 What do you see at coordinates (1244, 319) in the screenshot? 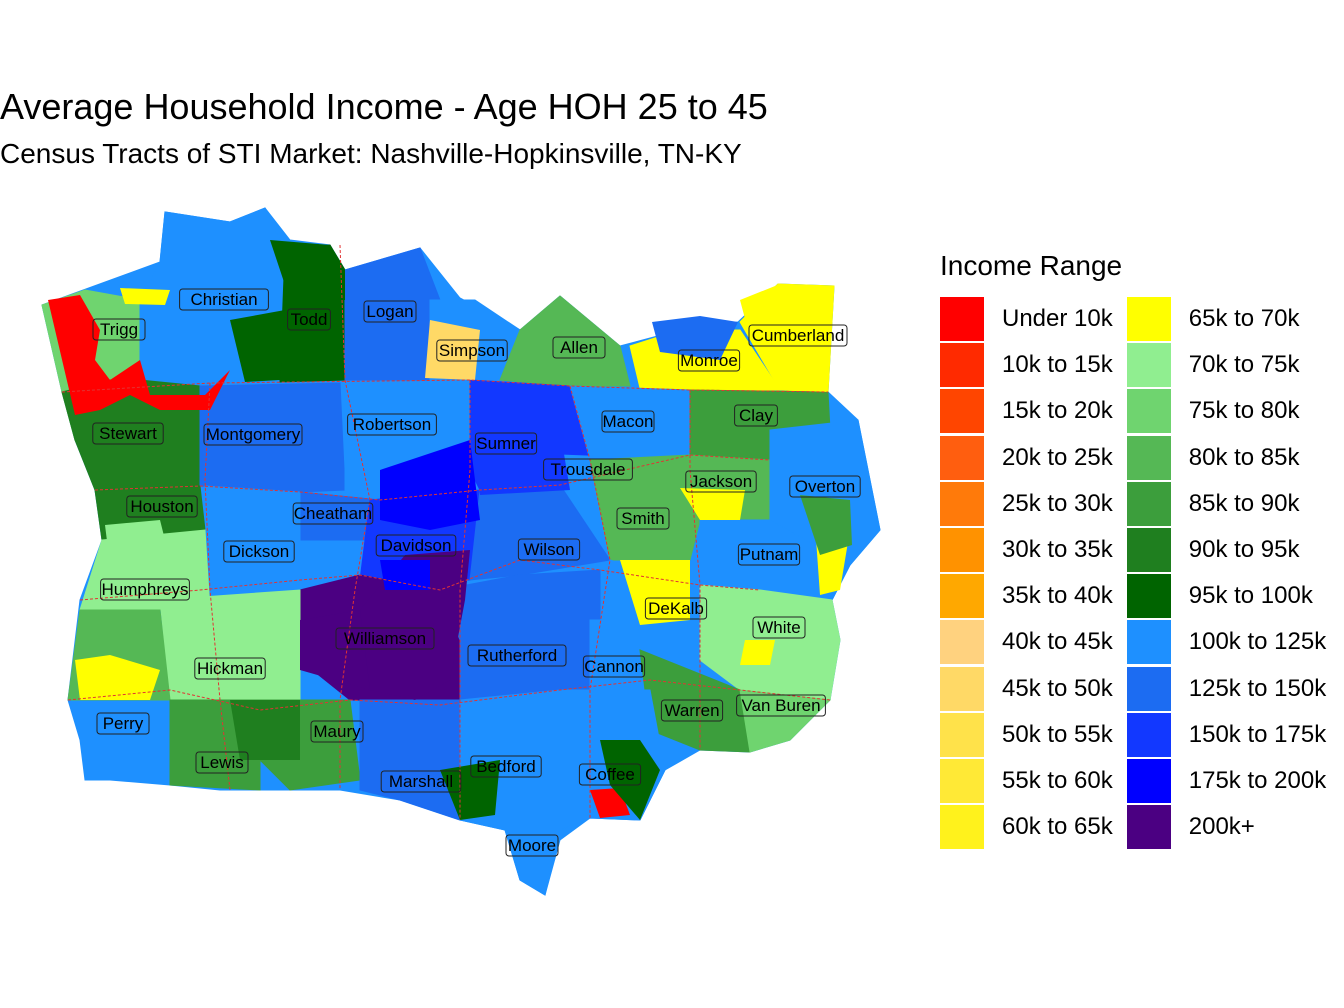
I see `legend-label: 65k to 70k` at bounding box center [1244, 319].